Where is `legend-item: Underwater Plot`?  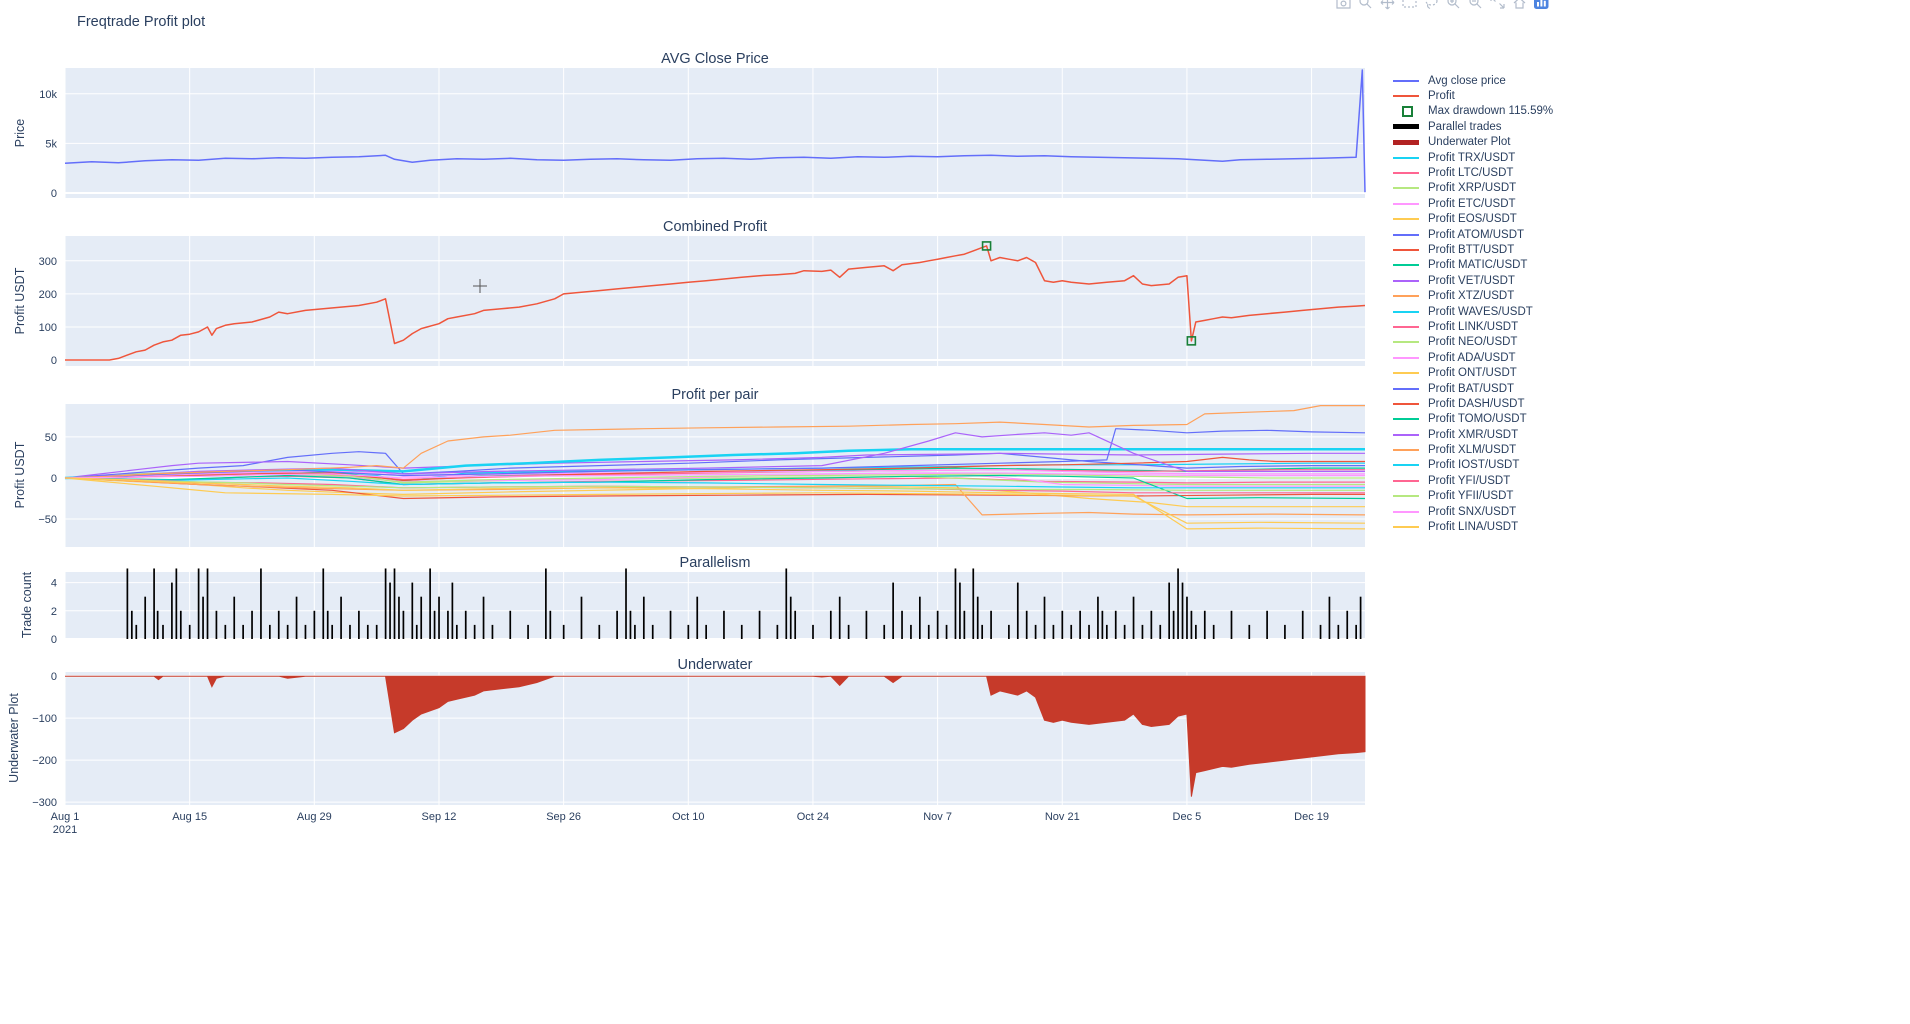 legend-item: Underwater Plot is located at coordinates (1485, 142).